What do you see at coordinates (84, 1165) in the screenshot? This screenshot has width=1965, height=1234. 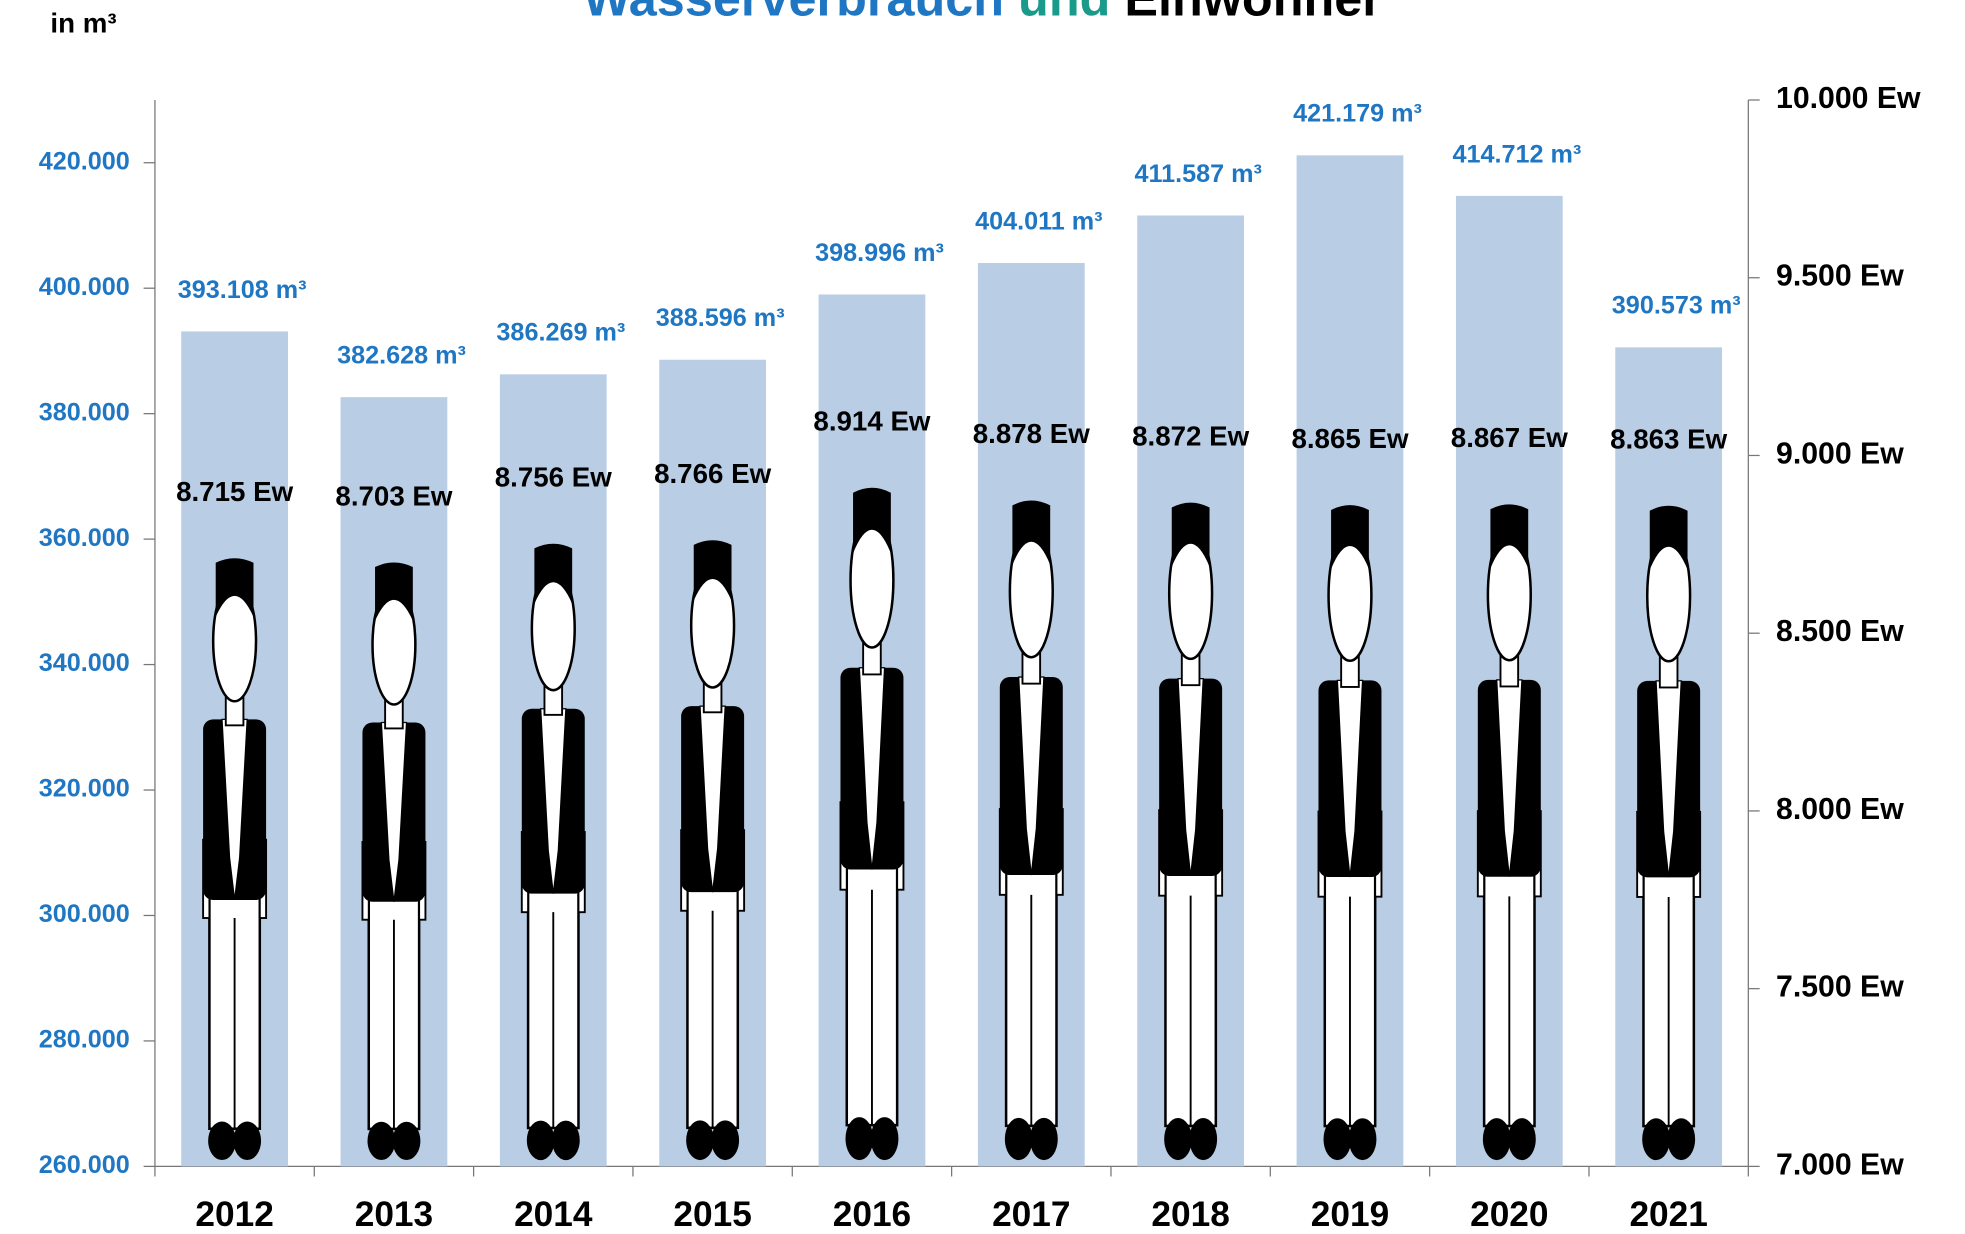 I see `y-tick-label: 260.000` at bounding box center [84, 1165].